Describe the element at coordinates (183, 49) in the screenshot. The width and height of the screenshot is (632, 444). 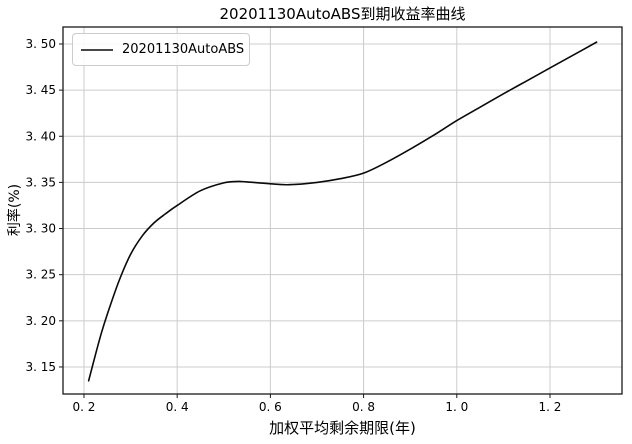
I see `legend-label: 20201130AutoABS` at that location.